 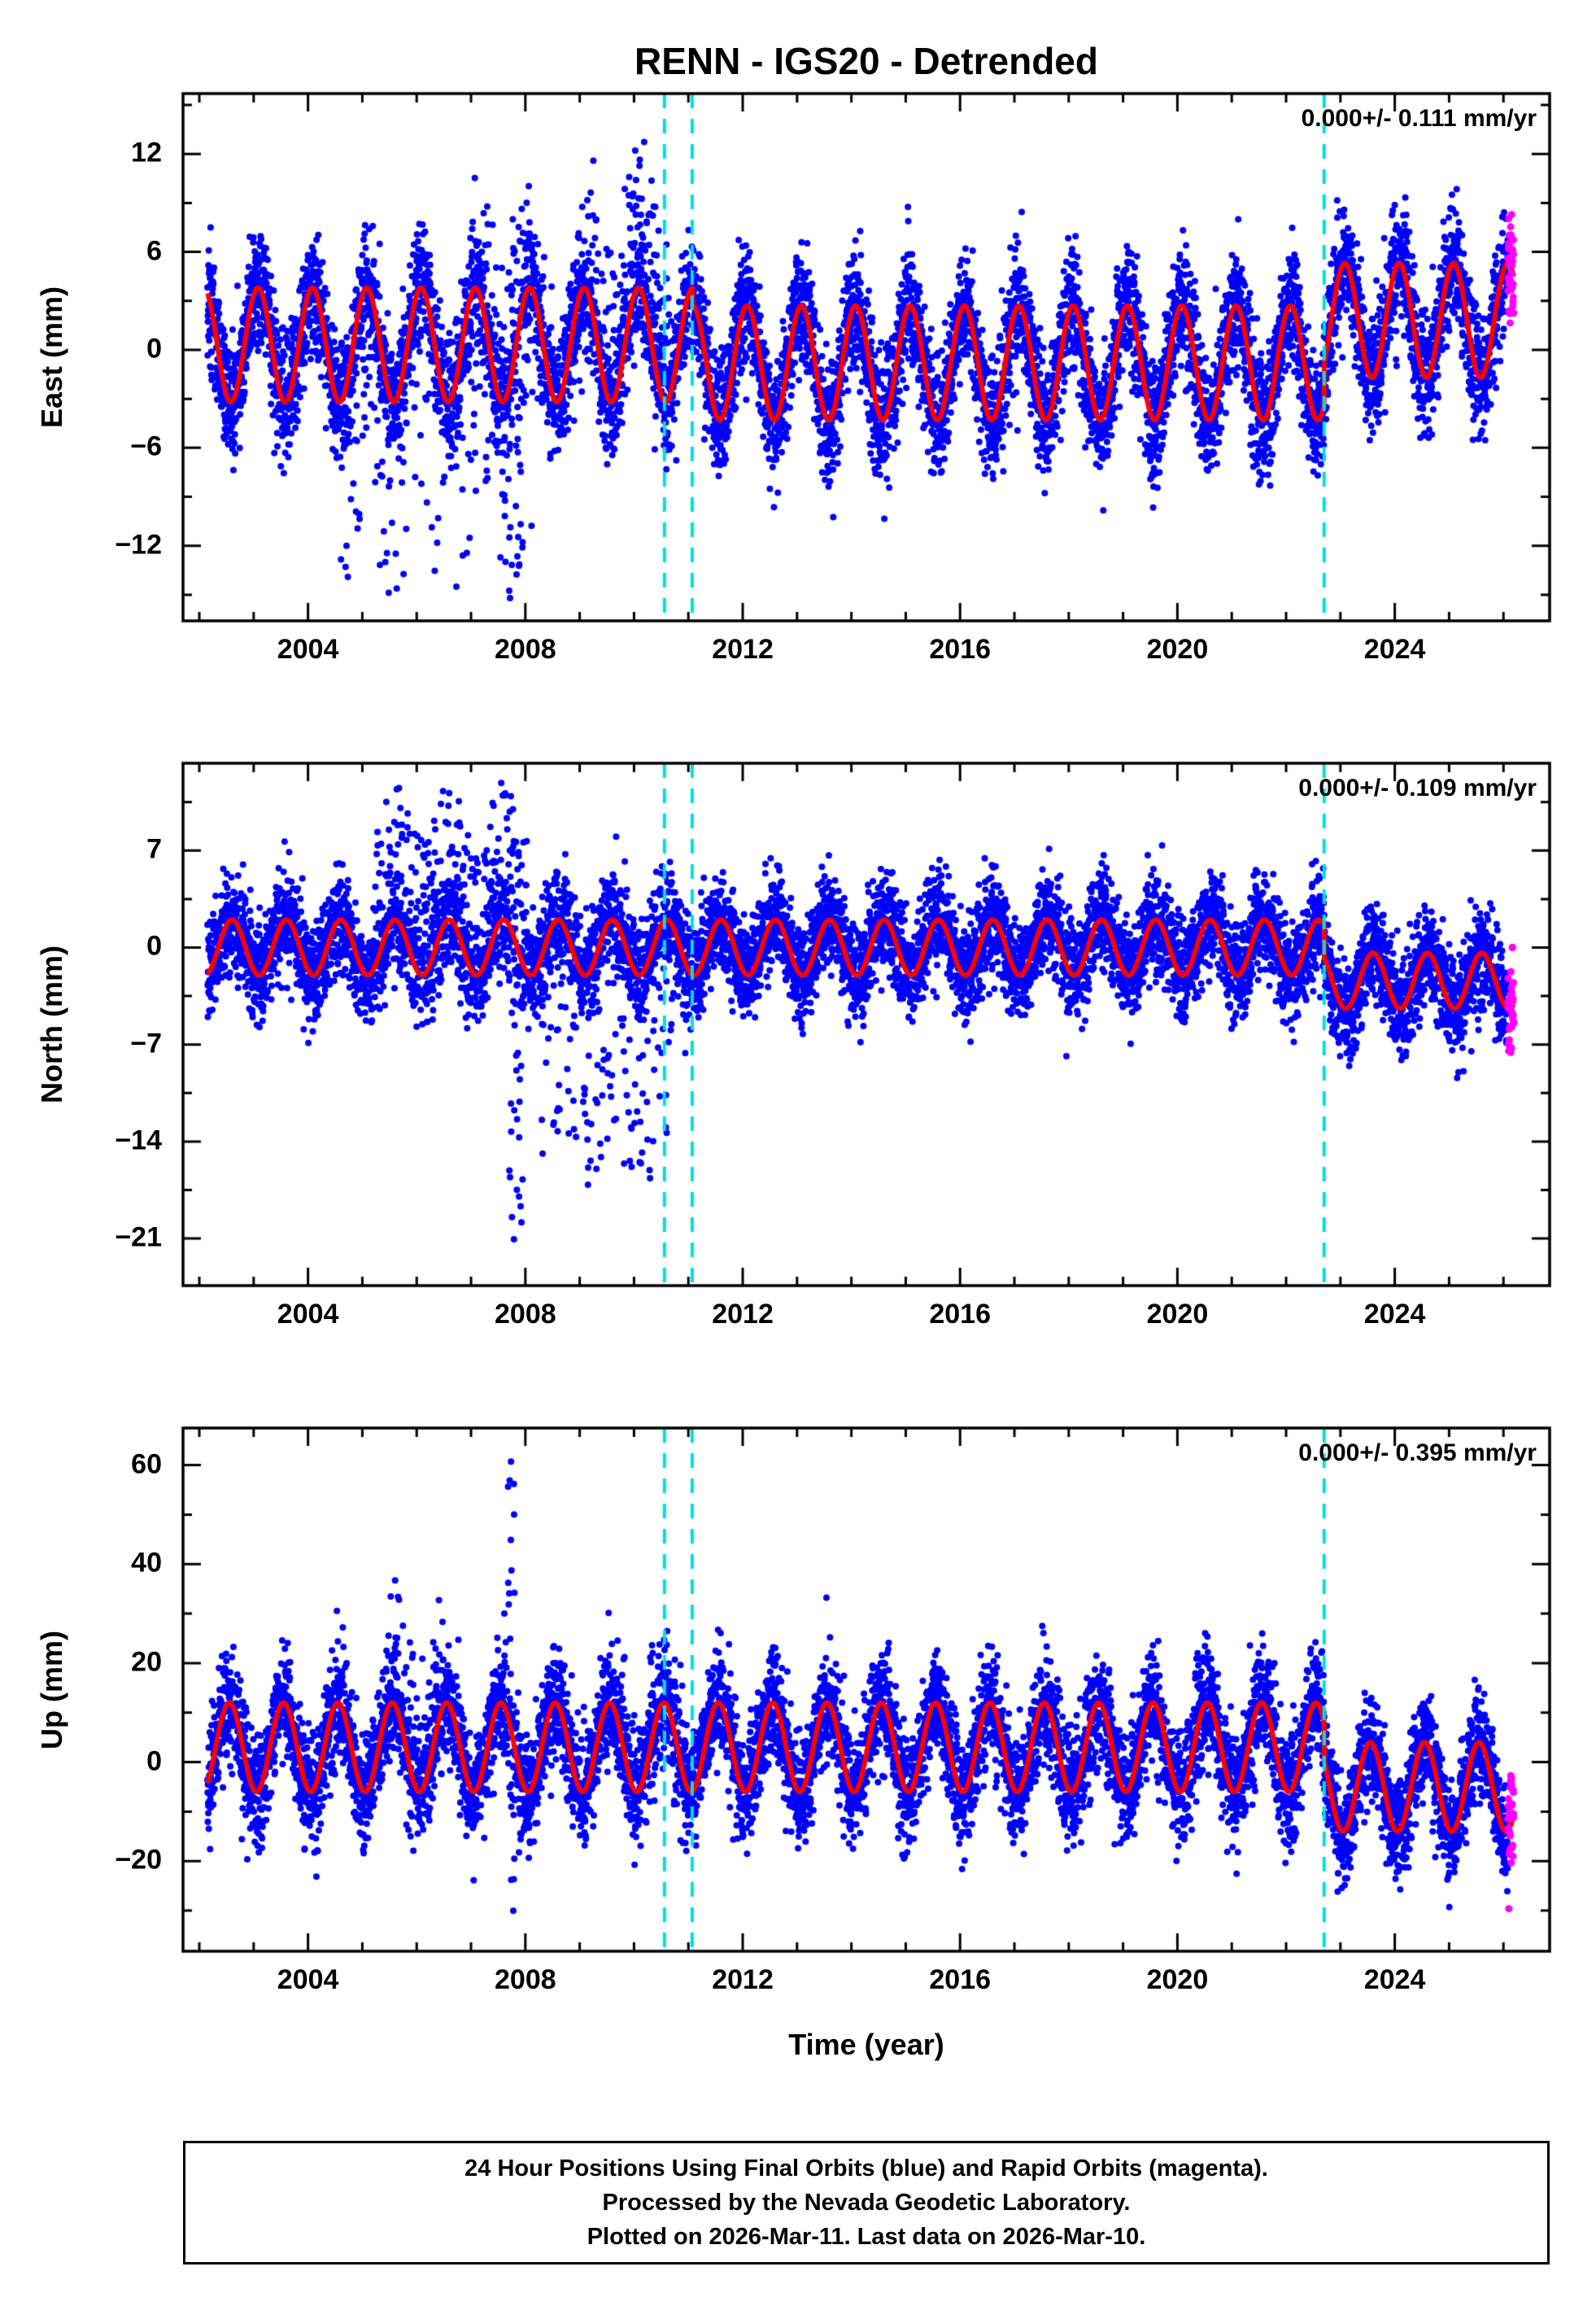 I want to click on y-tick-label: −7, so click(x=146, y=1043).